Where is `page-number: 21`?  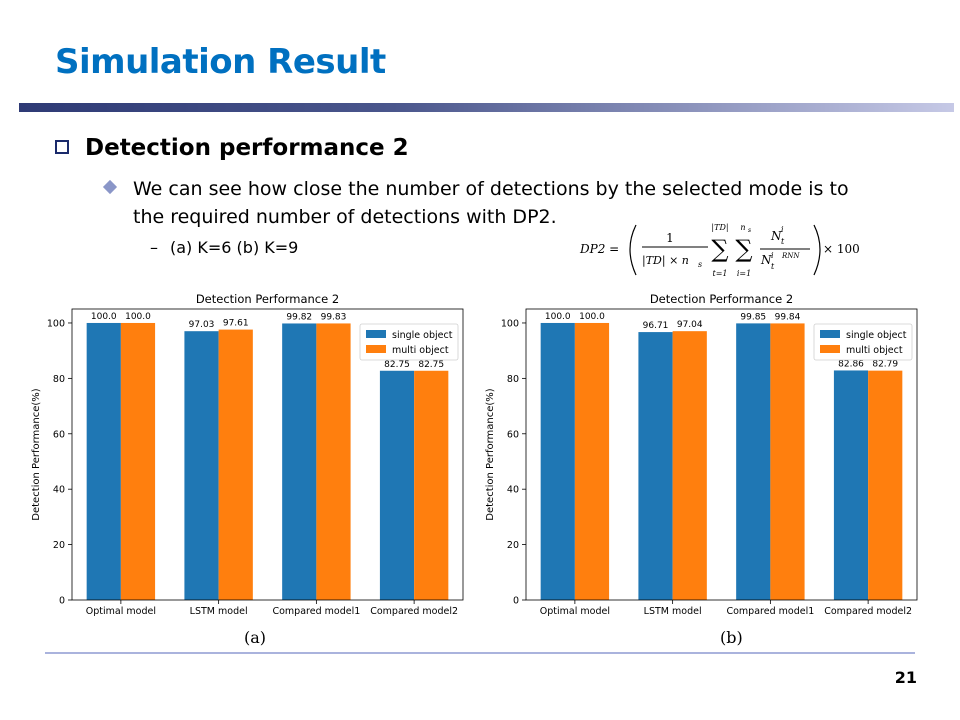 page-number: 21 is located at coordinates (905, 677).